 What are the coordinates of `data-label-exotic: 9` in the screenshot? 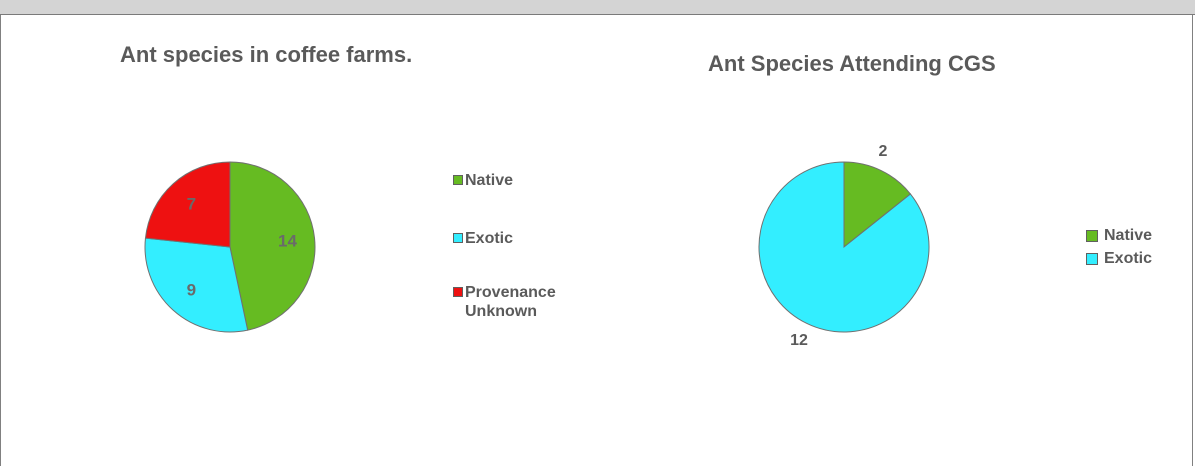 It's located at (191, 289).